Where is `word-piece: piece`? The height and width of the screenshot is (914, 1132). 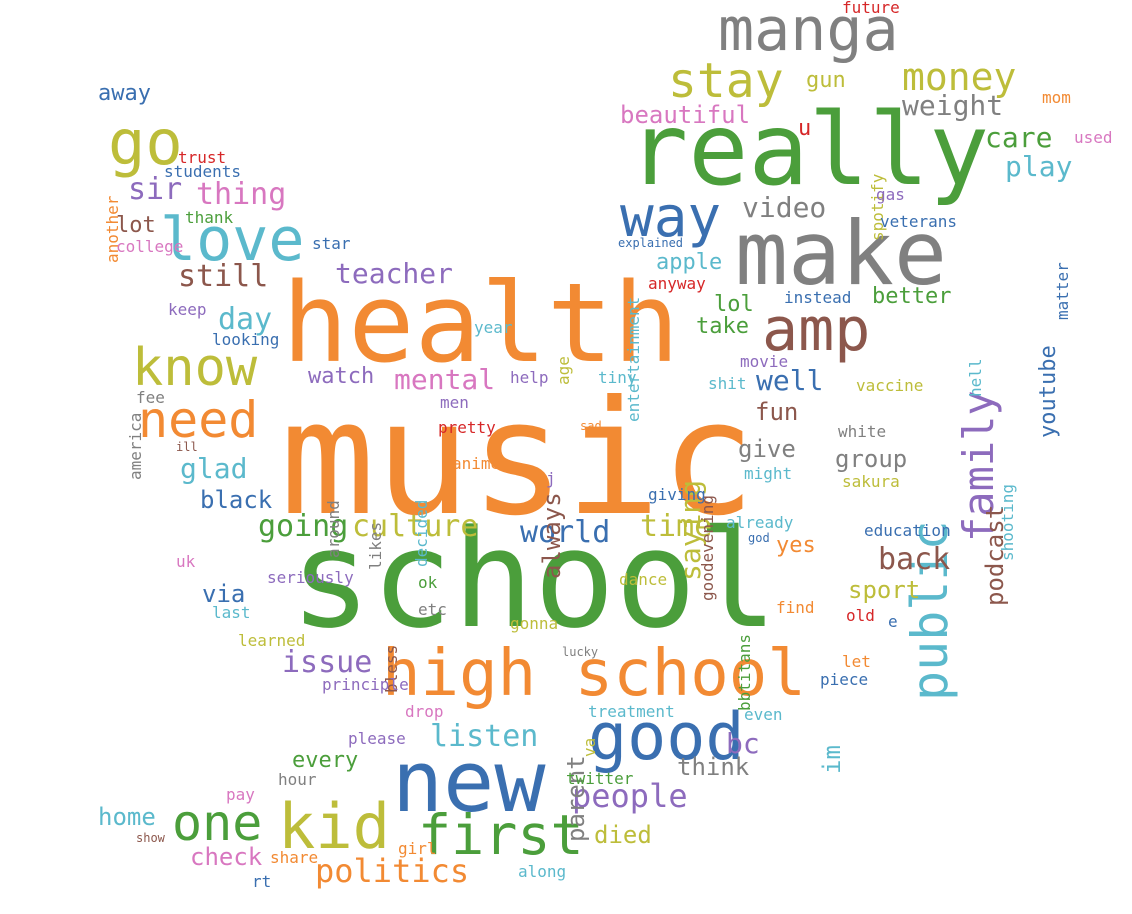
word-piece: piece is located at coordinates (844, 679).